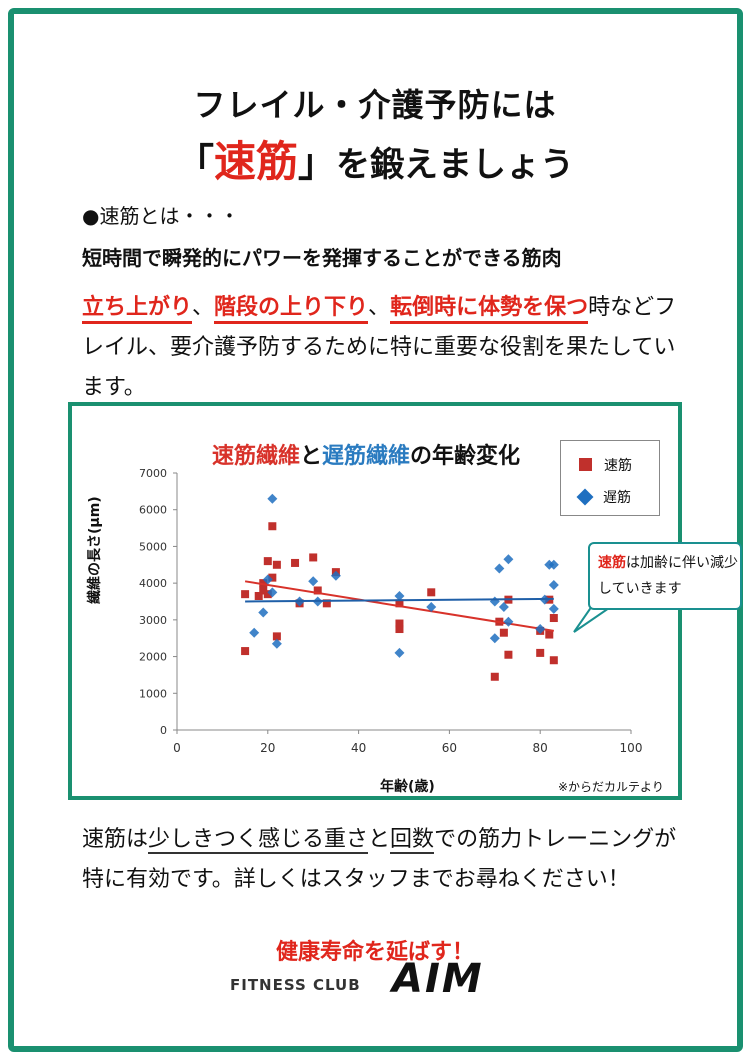 Image resolution: width=750 pixels, height=1056 pixels. I want to click on chart-callout: 速筋は加齢に伴い減少していきます, so click(665, 576).